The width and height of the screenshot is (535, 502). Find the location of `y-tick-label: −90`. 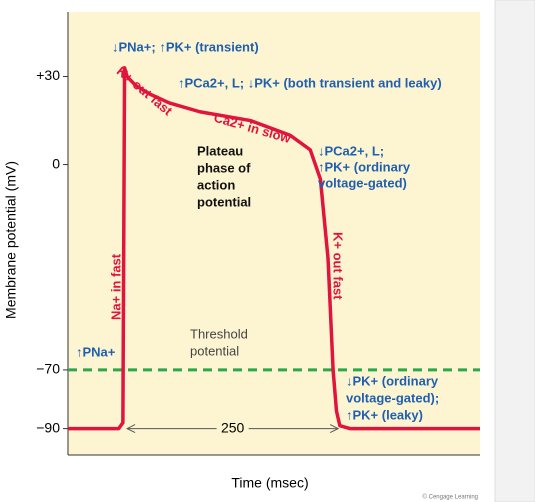

y-tick-label: −90 is located at coordinates (48, 427).